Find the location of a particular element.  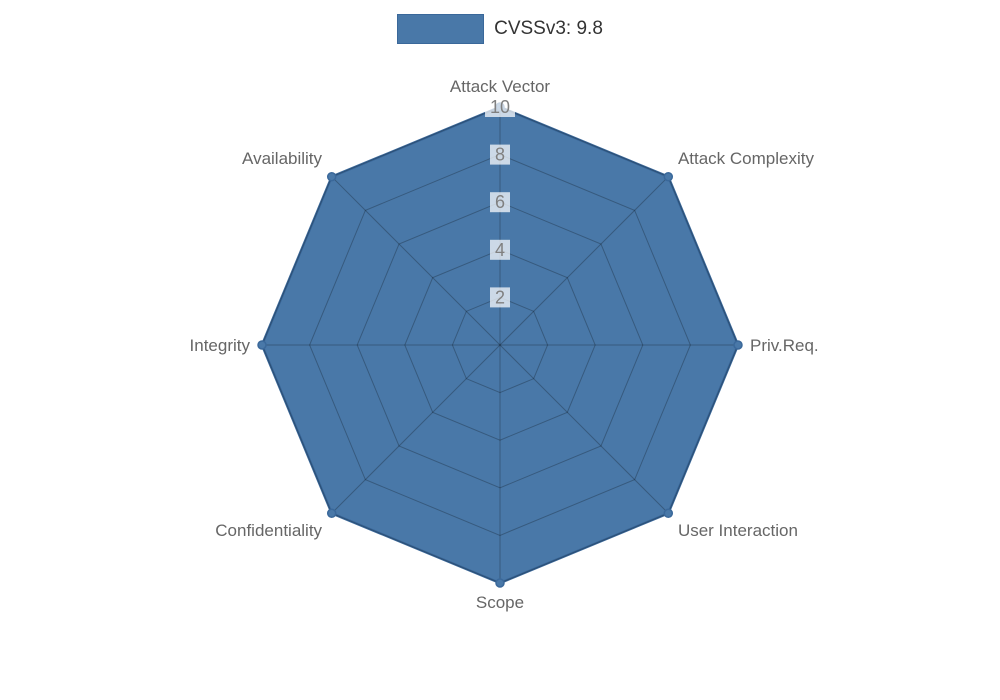

category-label-attack-complexity: Attack Complexity is located at coordinates (746, 158).